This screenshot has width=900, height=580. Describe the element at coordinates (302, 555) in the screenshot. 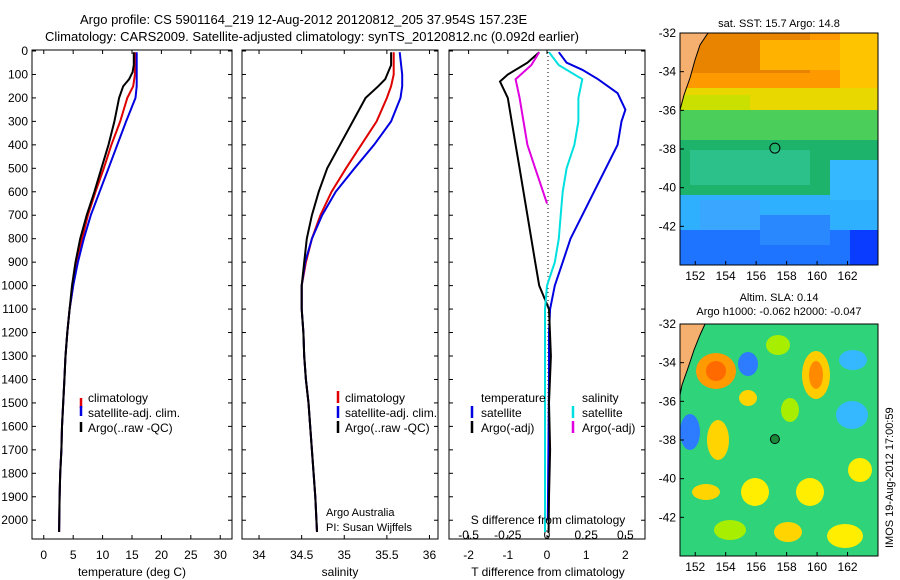

I see `x-tick-label: 34.5` at that location.